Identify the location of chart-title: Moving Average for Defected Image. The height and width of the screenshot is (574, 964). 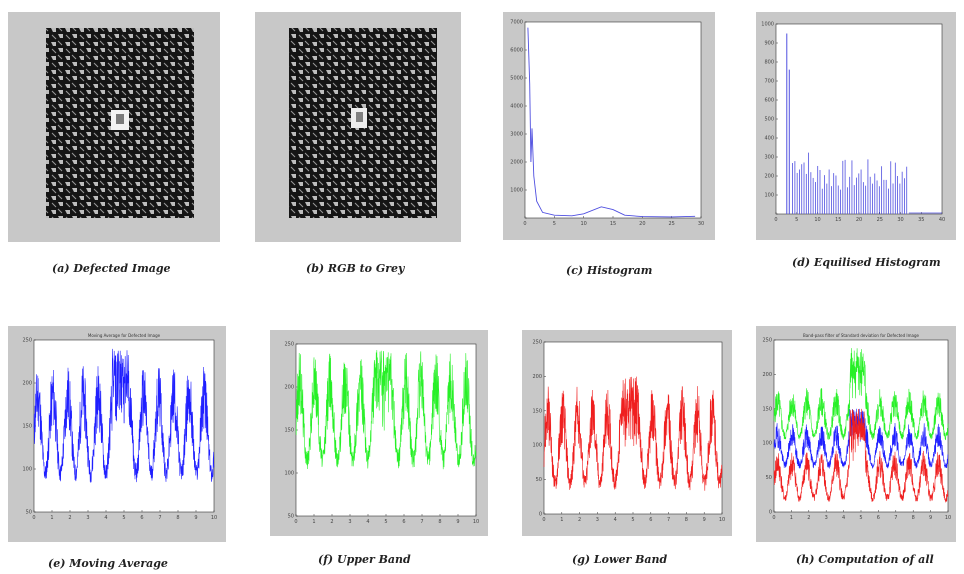
(124, 335).